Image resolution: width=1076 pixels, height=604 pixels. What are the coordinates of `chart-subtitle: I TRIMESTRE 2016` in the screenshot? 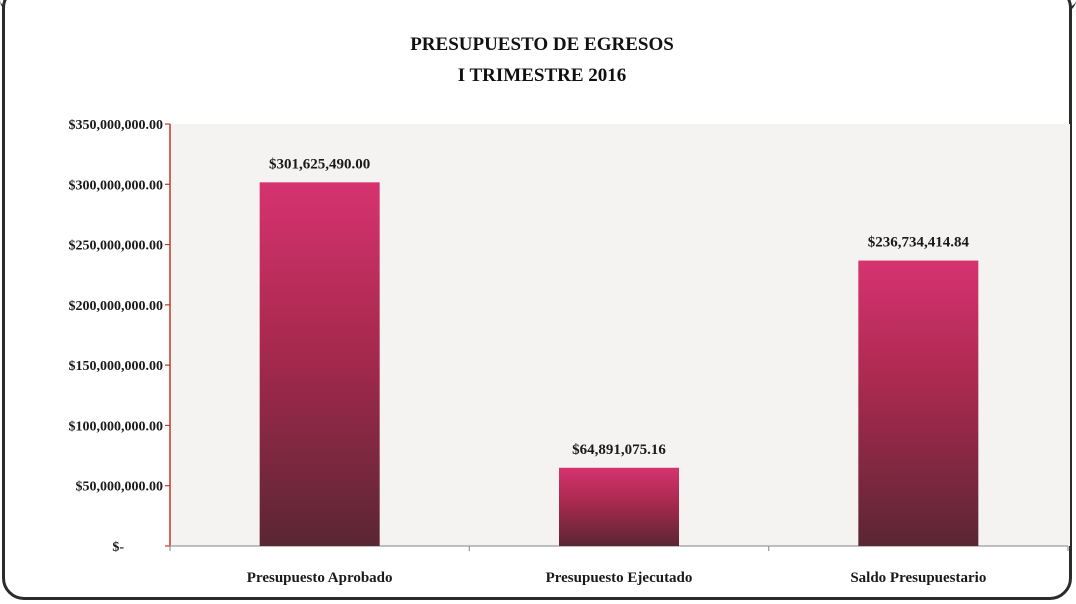 It's located at (542, 75).